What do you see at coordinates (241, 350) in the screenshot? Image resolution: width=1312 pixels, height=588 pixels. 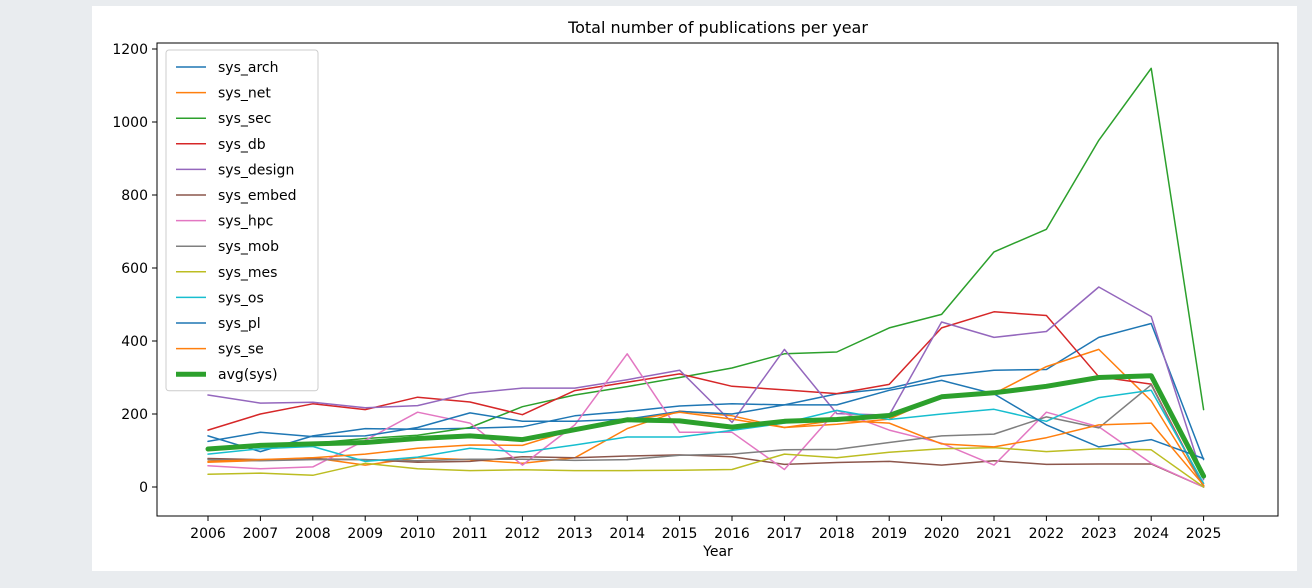 I see `legend-entry: sys_se` at bounding box center [241, 350].